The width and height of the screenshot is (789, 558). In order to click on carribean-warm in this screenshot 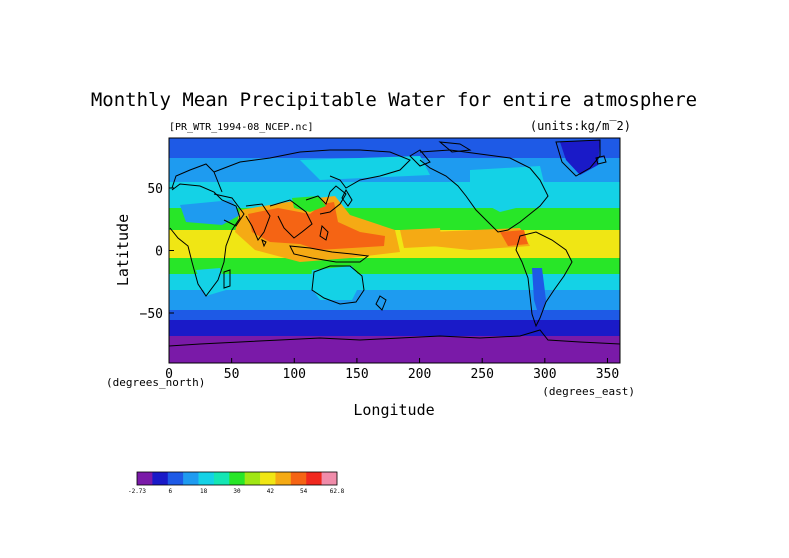, I will do `click(514, 238)`.